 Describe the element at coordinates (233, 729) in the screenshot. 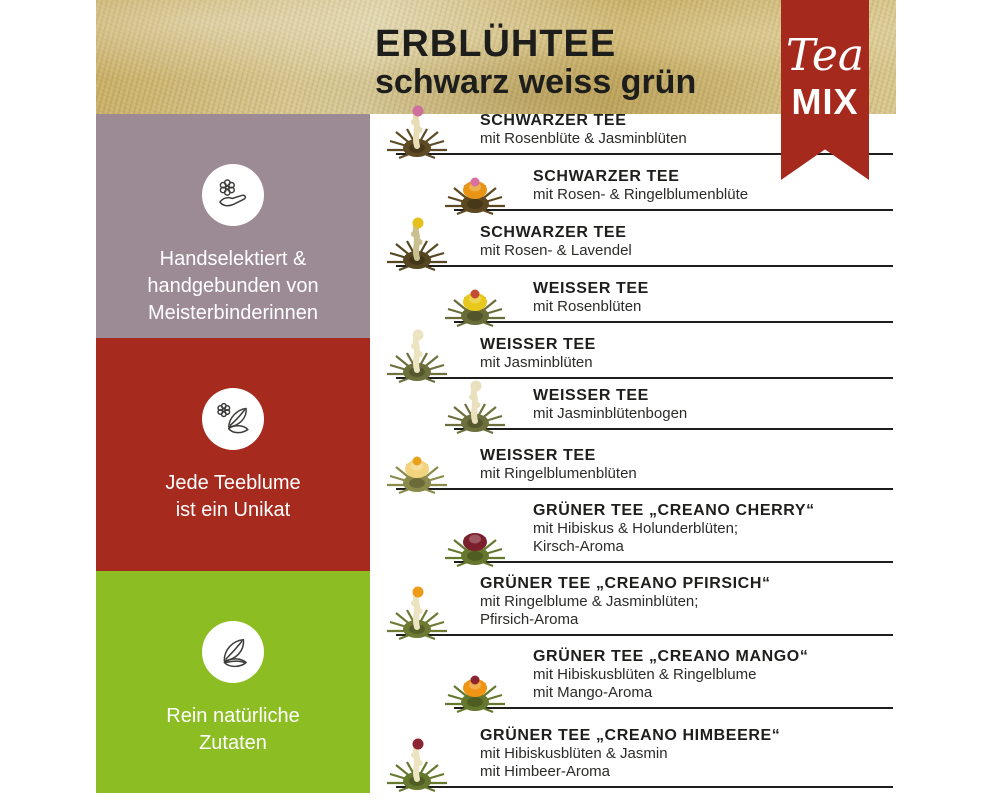

I see `benefit-text: Rein natürliche Zutaten` at that location.